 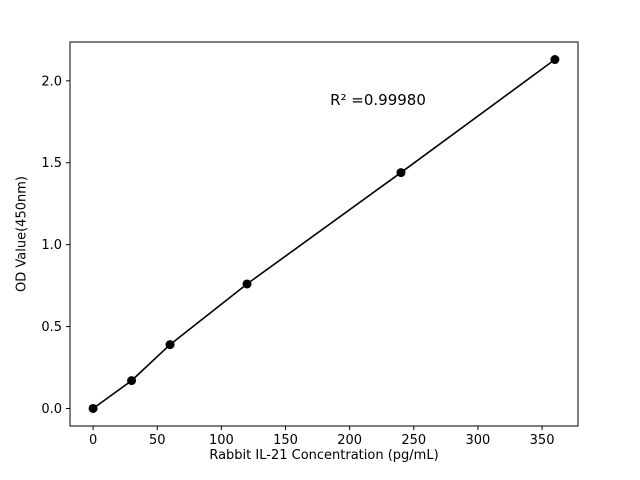 I want to click on x-tick-label: 250, so click(x=413, y=440).